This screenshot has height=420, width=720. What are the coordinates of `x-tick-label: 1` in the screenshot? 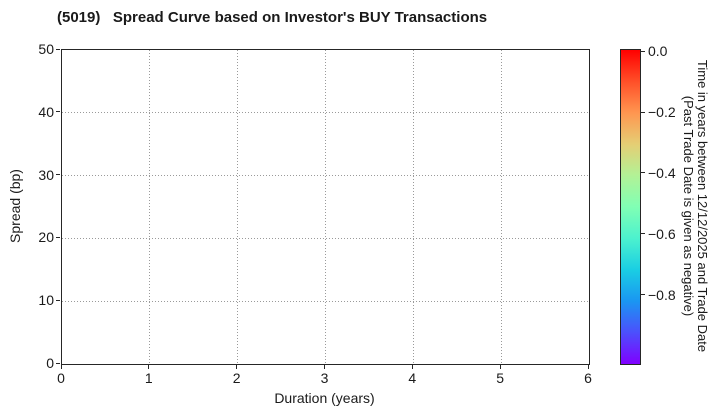 It's located at (148, 378).